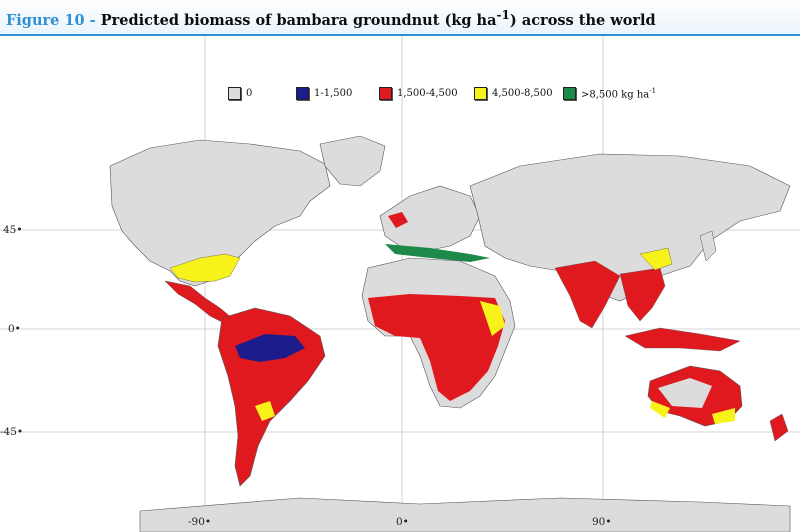 The image size is (800, 532). What do you see at coordinates (708, 246) in the screenshot?
I see `japan-land` at bounding box center [708, 246].